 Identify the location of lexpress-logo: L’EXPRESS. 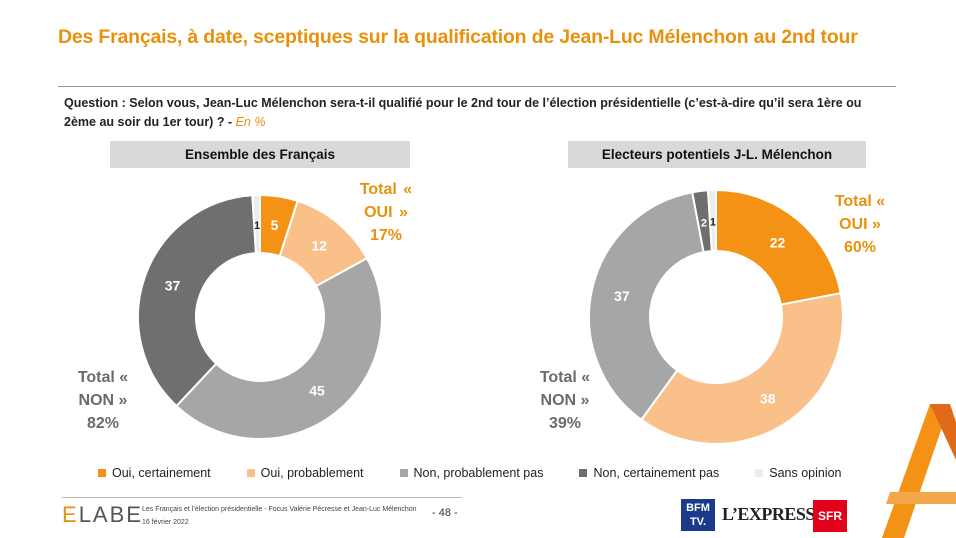
(768, 514).